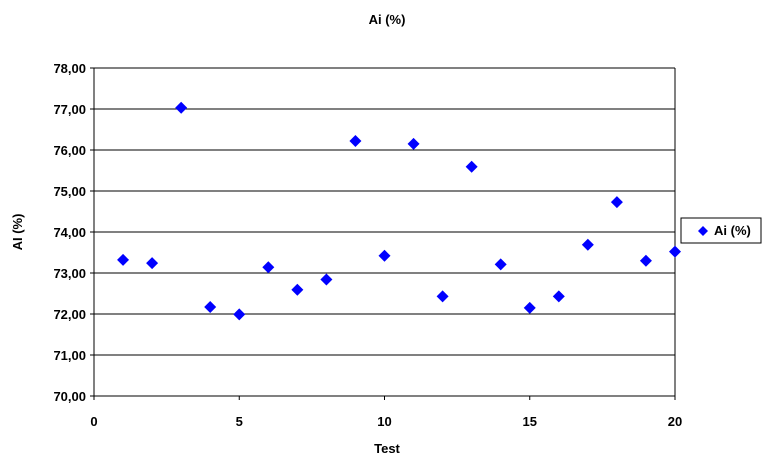 The image size is (763, 462). Describe the element at coordinates (387, 448) in the screenshot. I see `x-axis-label: Test` at that location.